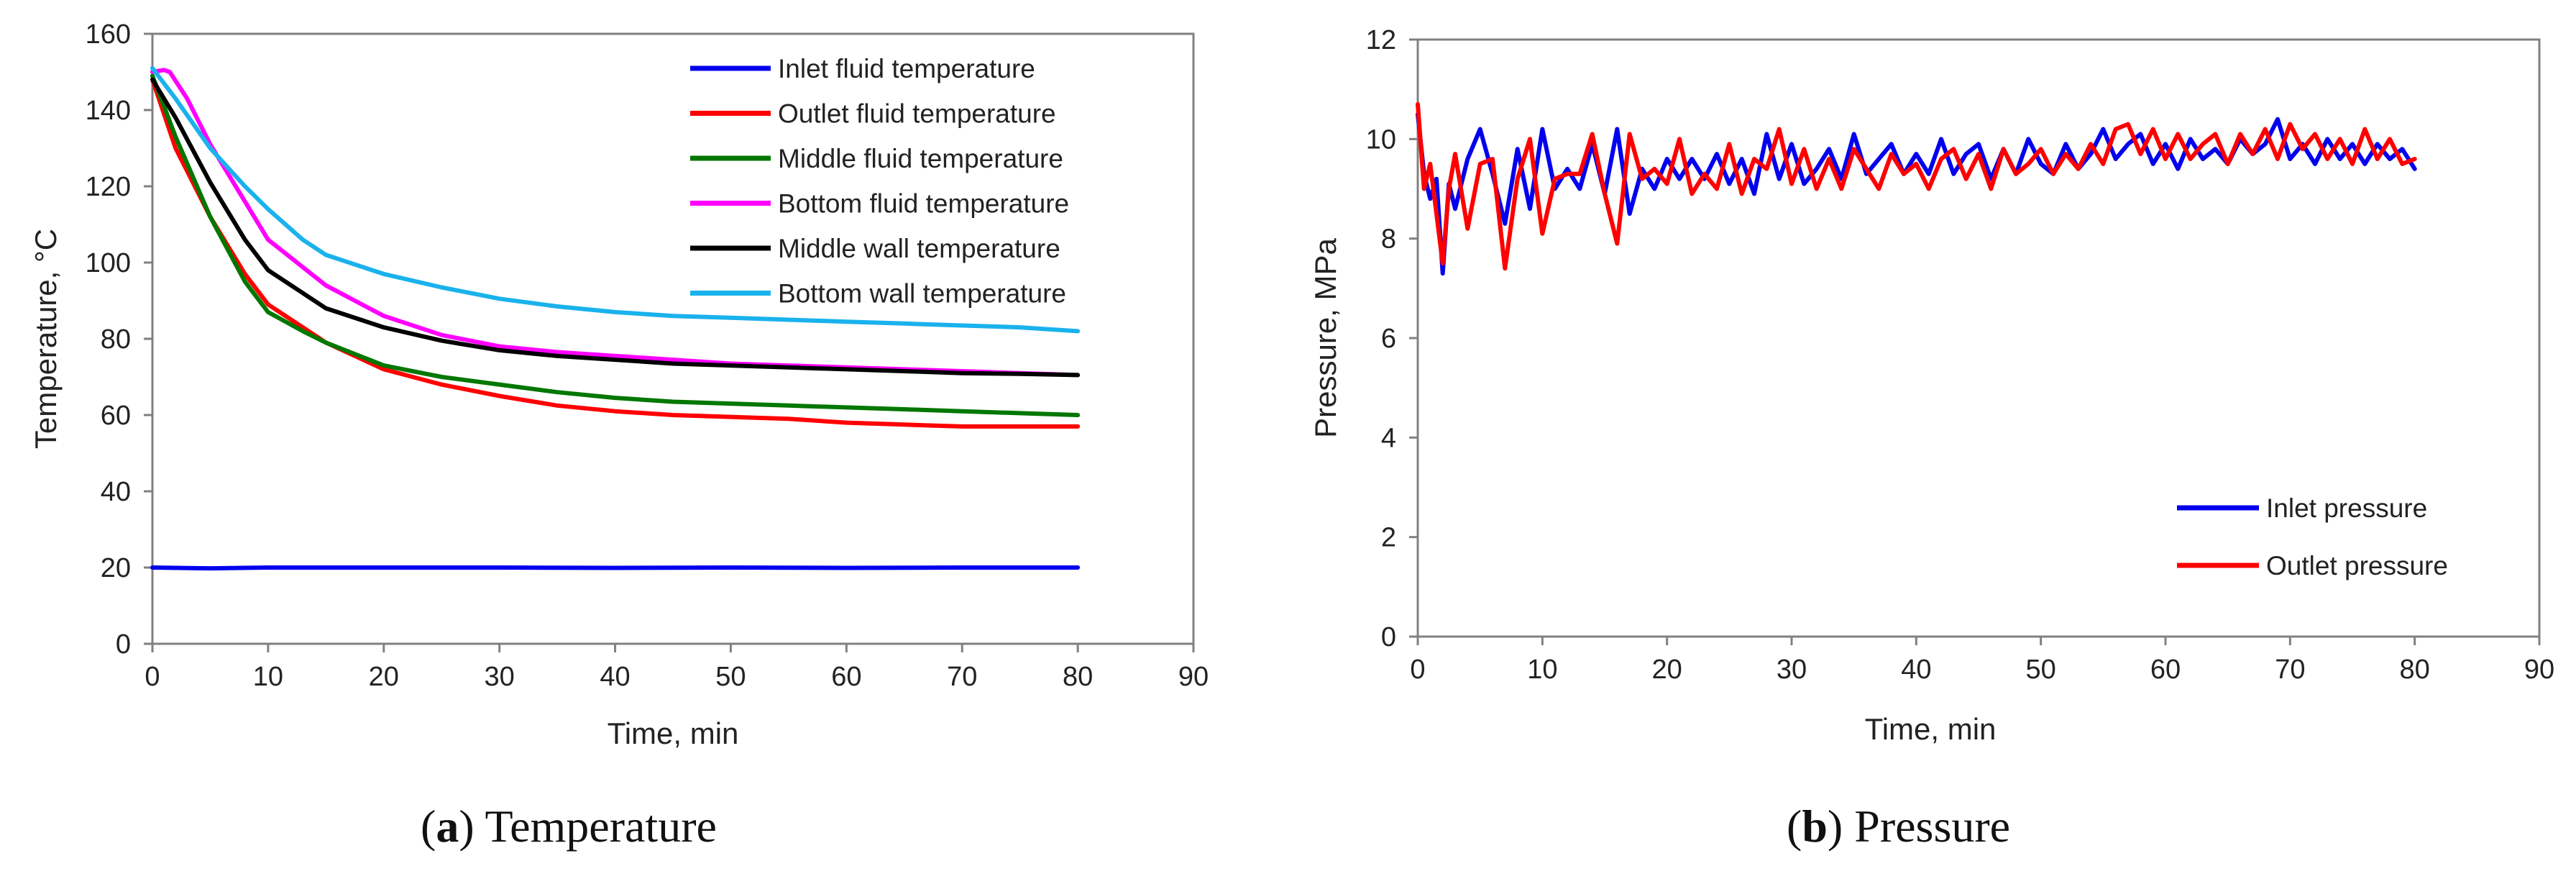 Image resolution: width=2576 pixels, height=879 pixels. Describe the element at coordinates (922, 294) in the screenshot. I see `legend-label: Bottom wall temperature` at that location.